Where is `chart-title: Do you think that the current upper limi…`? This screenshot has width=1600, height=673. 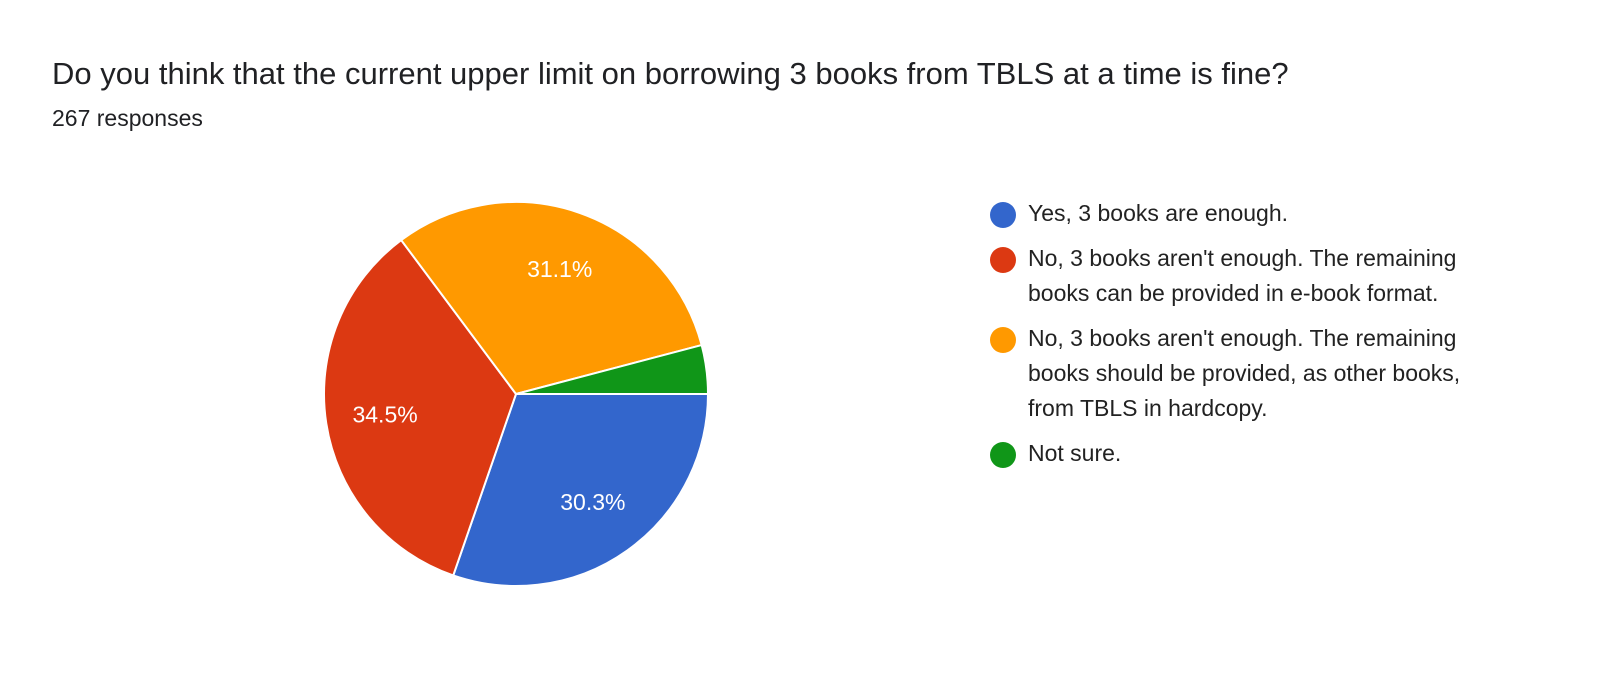 chart-title: Do you think that the current upper limi… is located at coordinates (670, 73).